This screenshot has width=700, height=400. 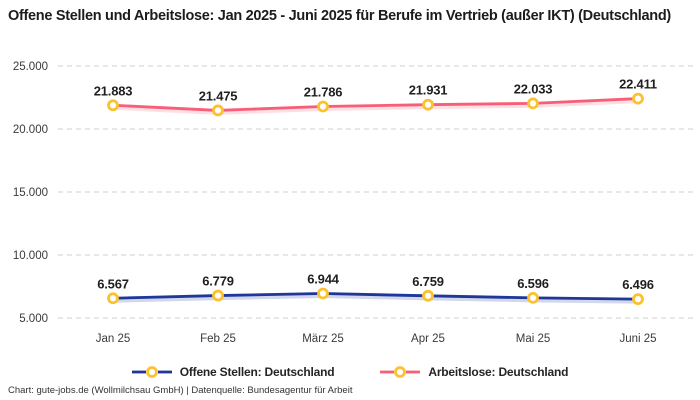 What do you see at coordinates (428, 90) in the screenshot?
I see `data-point-label: 21.931` at bounding box center [428, 90].